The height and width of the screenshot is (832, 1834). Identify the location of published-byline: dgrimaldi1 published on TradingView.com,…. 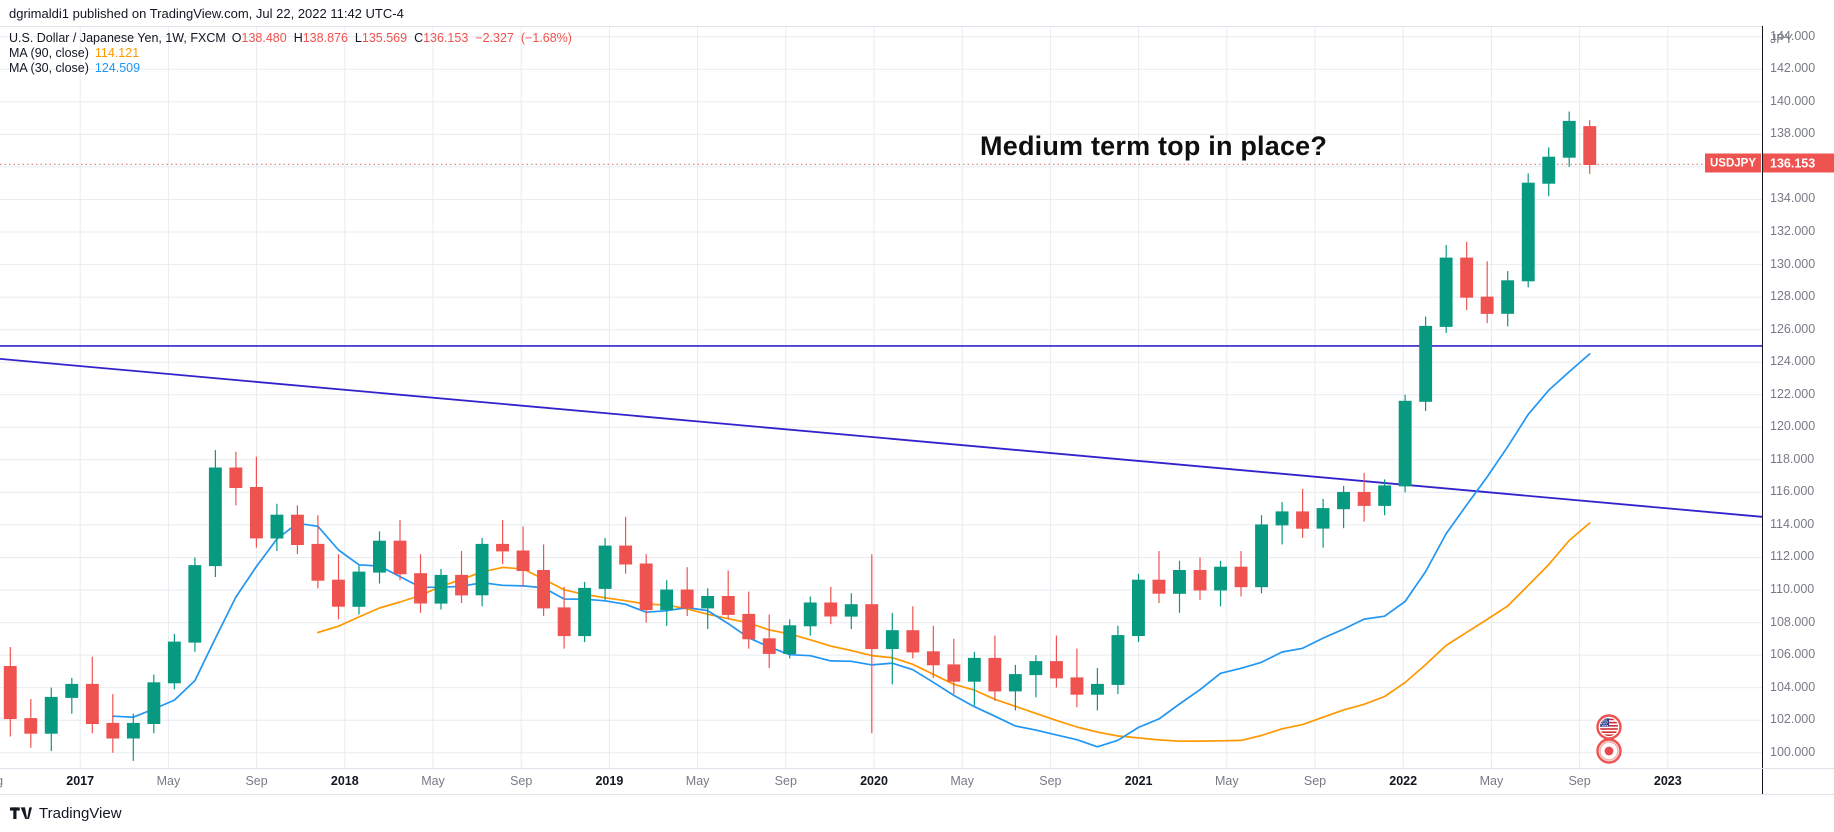
(917, 13).